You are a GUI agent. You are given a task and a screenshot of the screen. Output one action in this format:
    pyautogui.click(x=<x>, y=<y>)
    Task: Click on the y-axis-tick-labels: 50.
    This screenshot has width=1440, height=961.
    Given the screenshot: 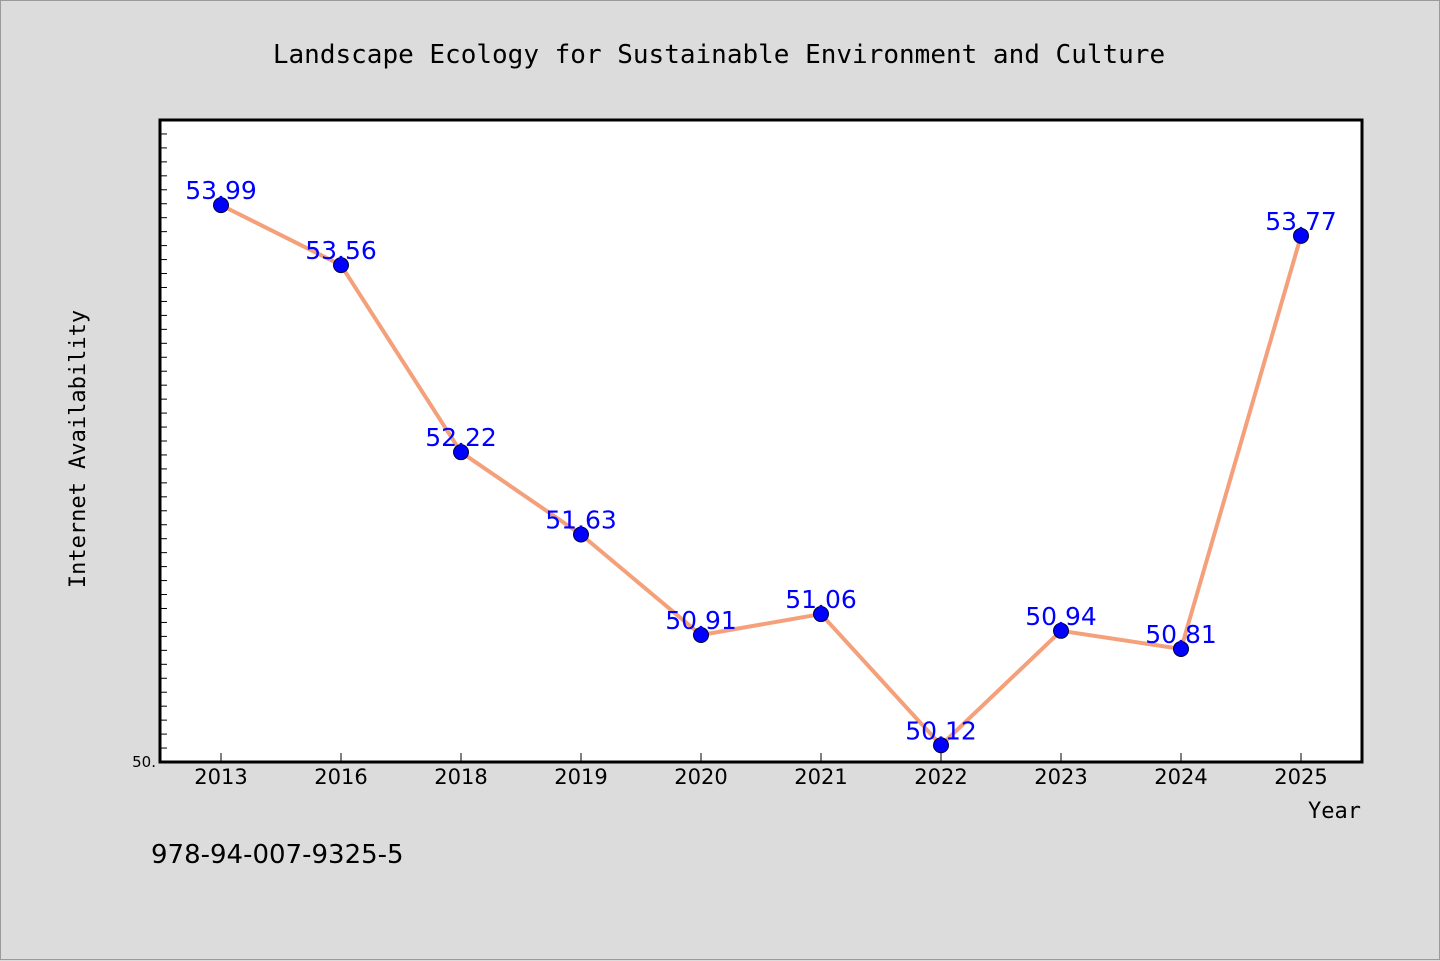 What is the action you would take?
    pyautogui.click(x=144, y=762)
    